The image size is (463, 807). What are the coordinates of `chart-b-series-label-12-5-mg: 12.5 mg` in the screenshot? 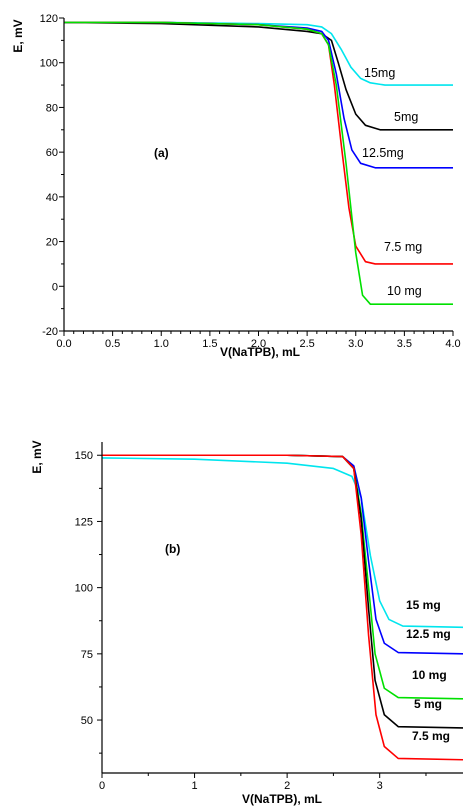 It's located at (428, 634).